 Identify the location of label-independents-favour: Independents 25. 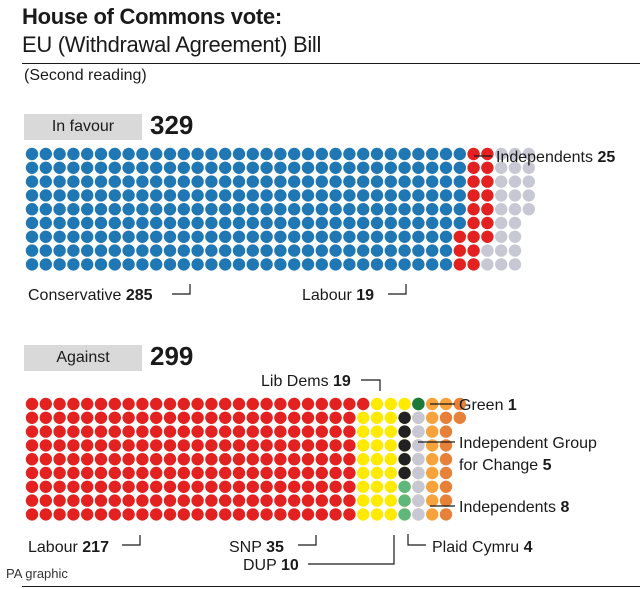
(544, 157).